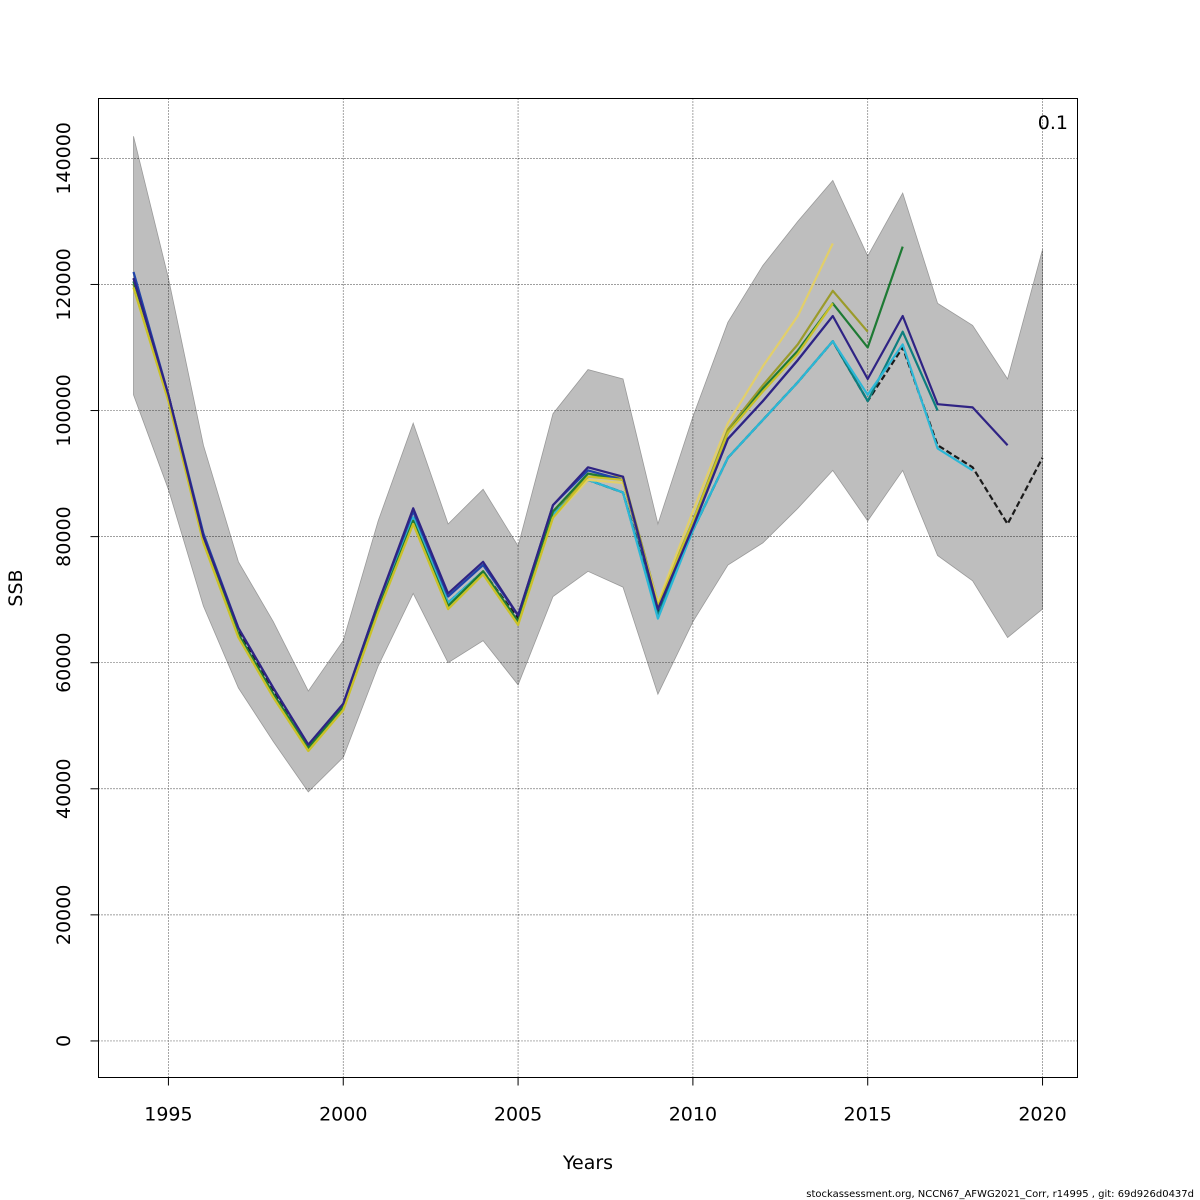  I want to click on y-axis: 0 20000 40000 60000 80000 100000 120000 140000, so click(76, 584).